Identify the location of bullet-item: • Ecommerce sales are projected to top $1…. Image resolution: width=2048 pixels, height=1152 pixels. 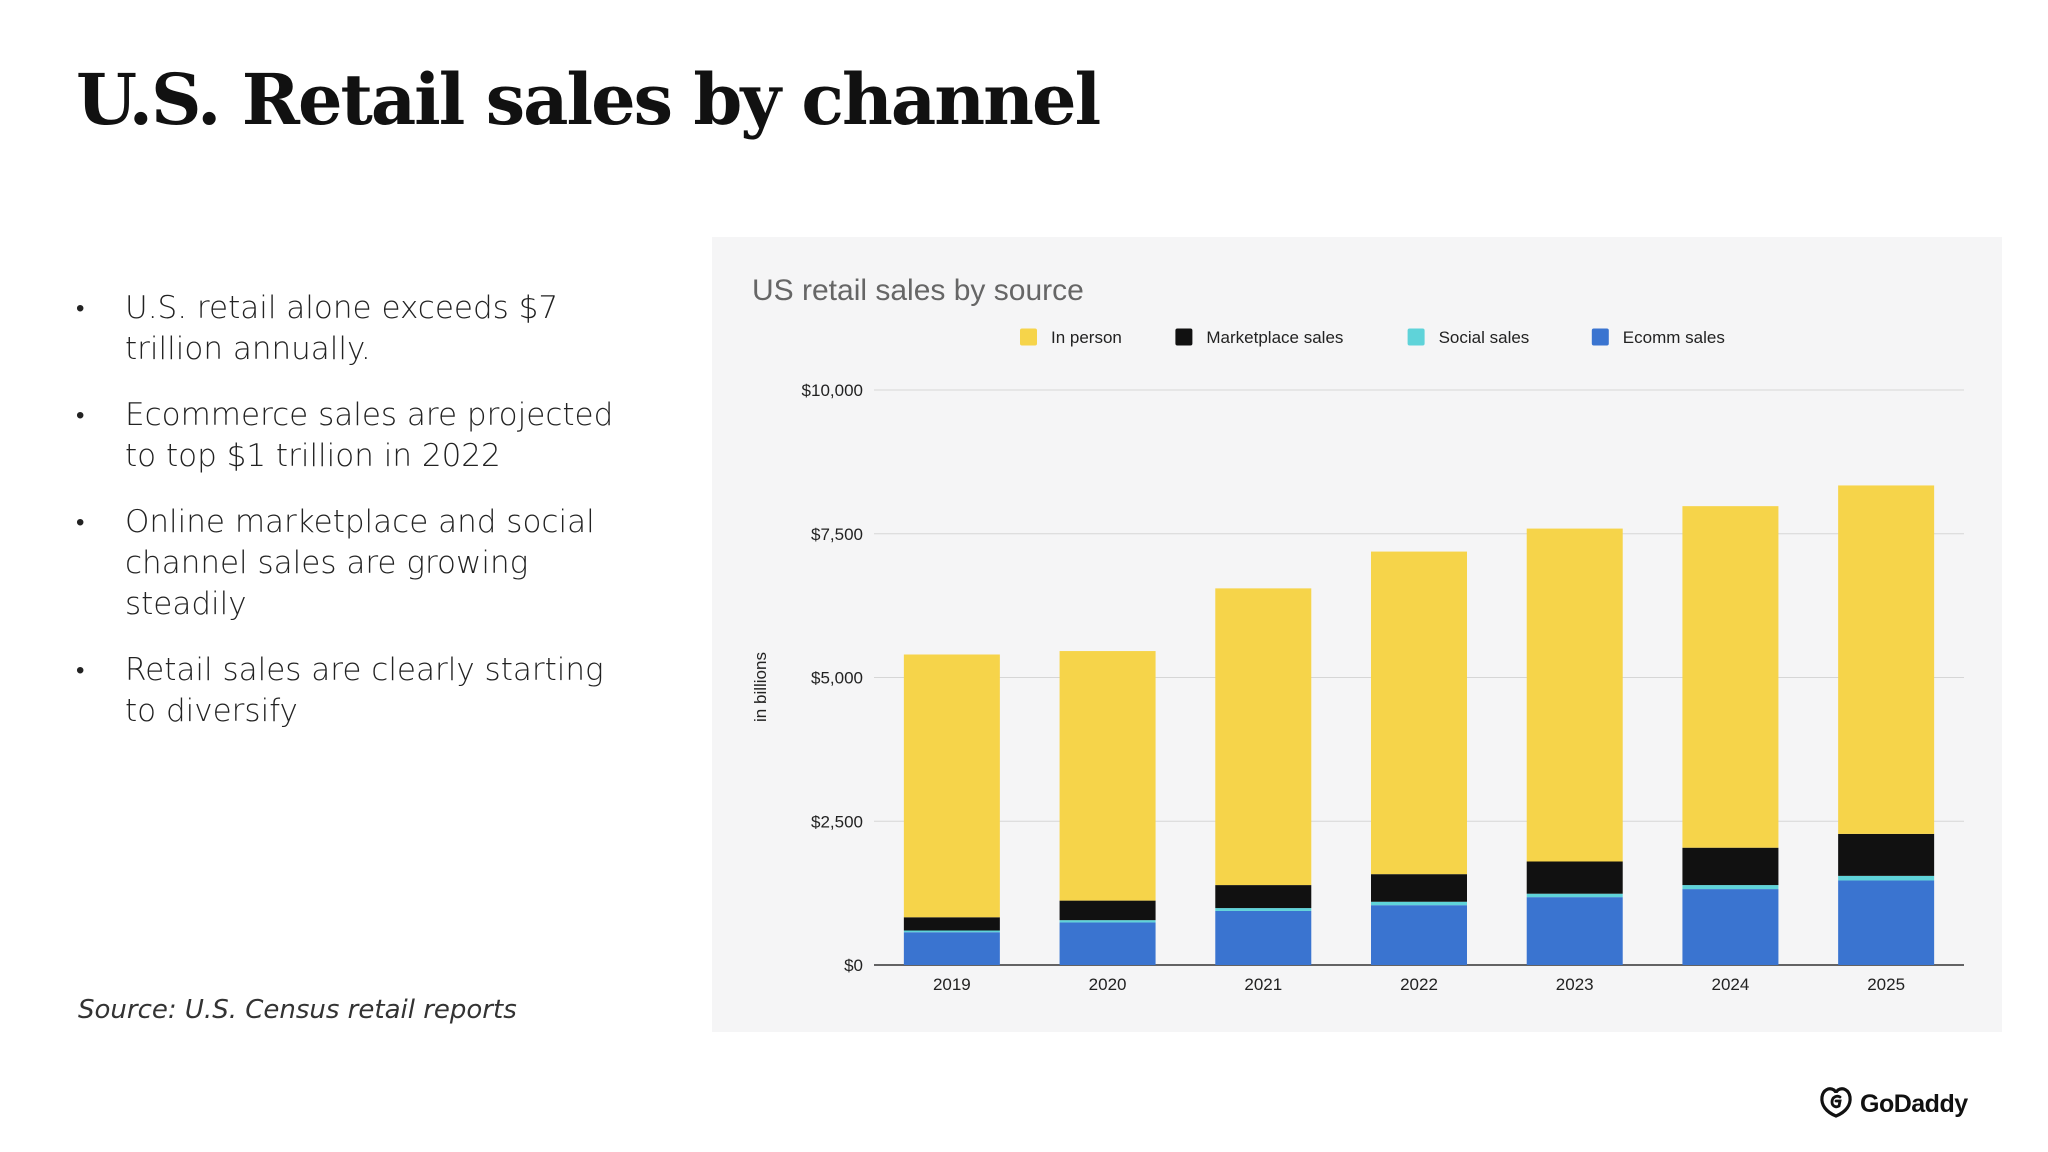
(356, 436).